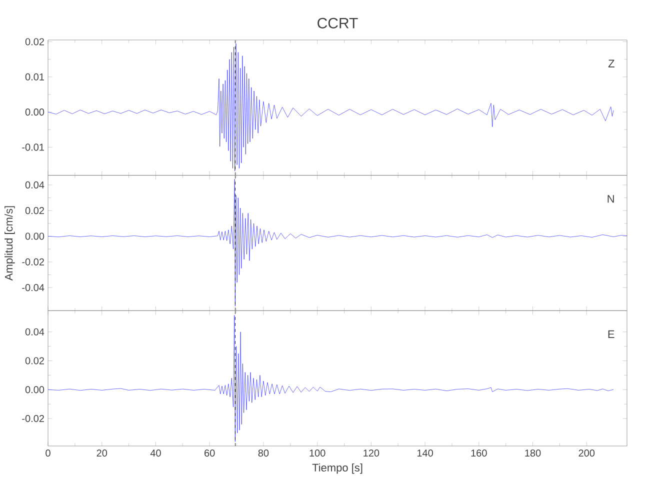 This screenshot has height=500, width=650. I want to click on y-tick-label: -0.04, so click(33, 288).